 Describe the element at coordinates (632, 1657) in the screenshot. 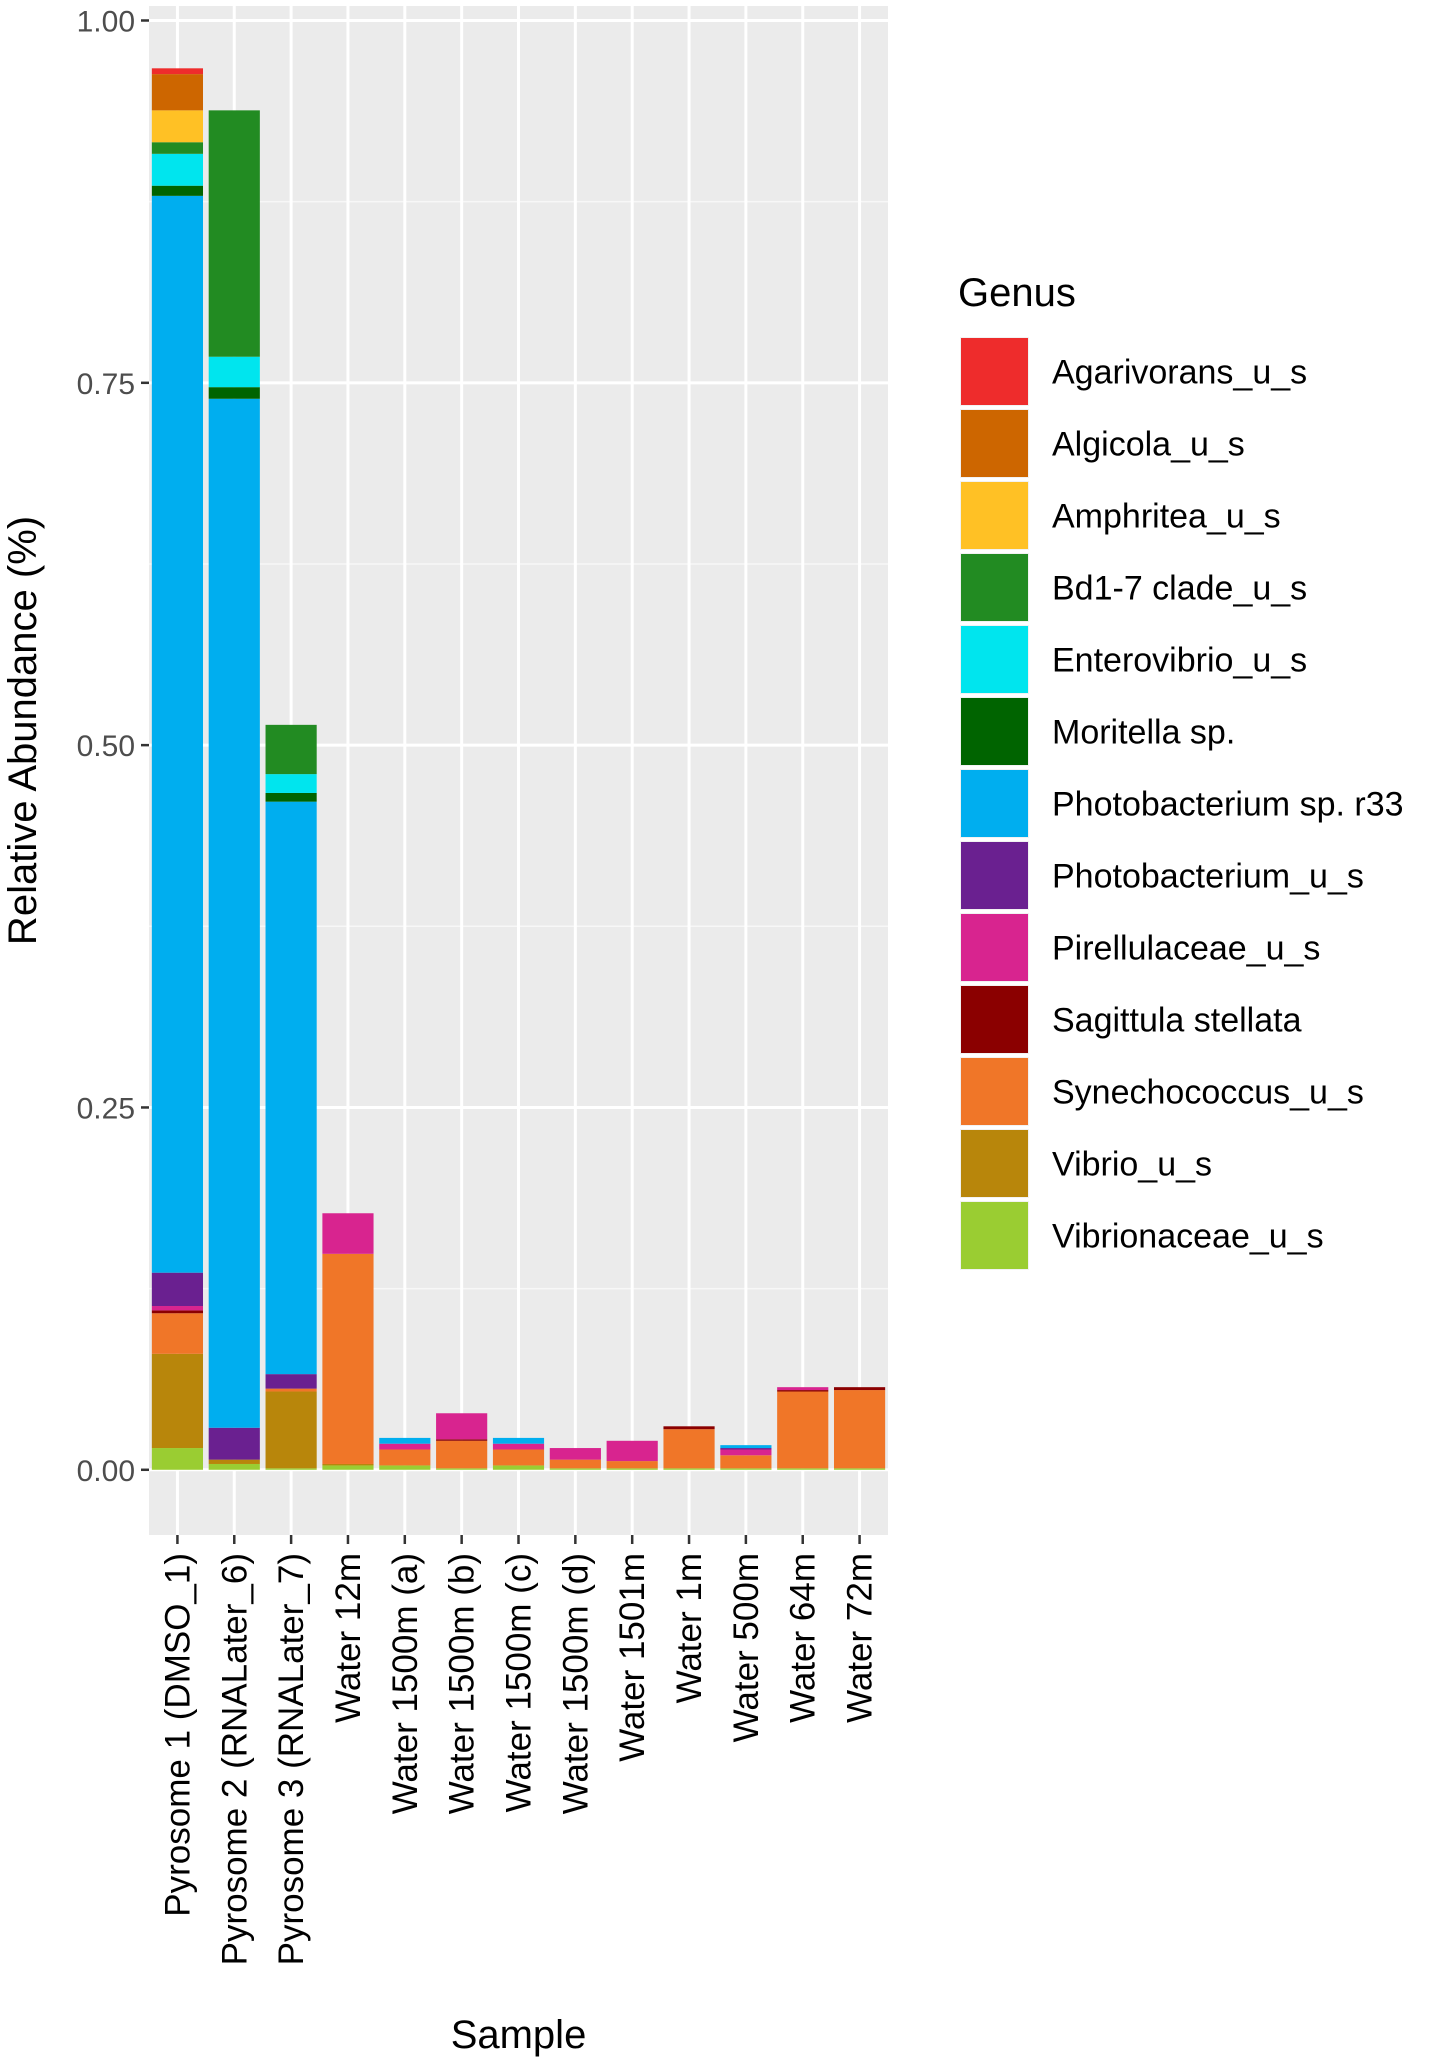

I see `x-tick-label: Water 1501m` at that location.